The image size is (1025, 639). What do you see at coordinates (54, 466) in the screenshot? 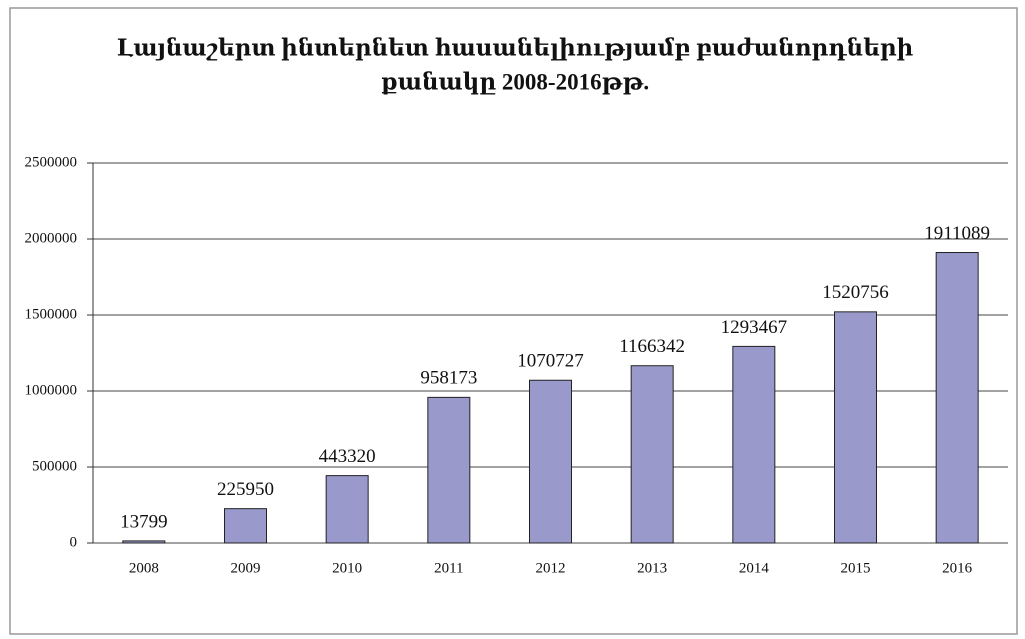
I see `y-tick-label: 500000` at bounding box center [54, 466].